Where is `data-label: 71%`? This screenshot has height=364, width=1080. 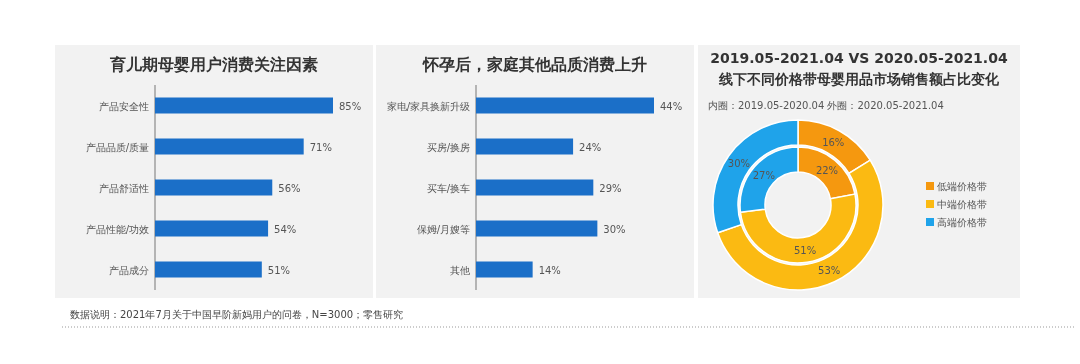 data-label: 71% is located at coordinates (320, 147).